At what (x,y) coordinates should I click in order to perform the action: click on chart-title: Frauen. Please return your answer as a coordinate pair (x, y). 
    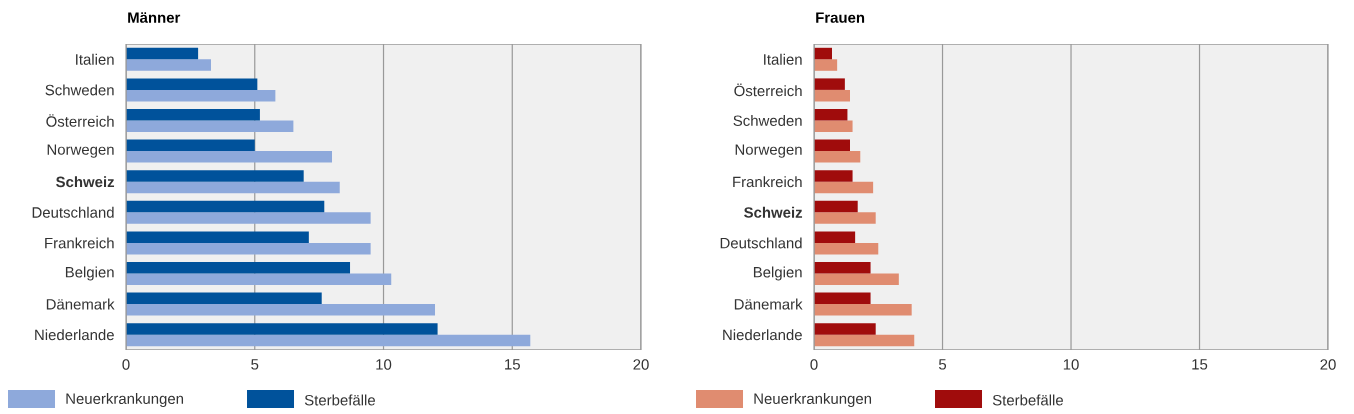
    Looking at the image, I should click on (840, 17).